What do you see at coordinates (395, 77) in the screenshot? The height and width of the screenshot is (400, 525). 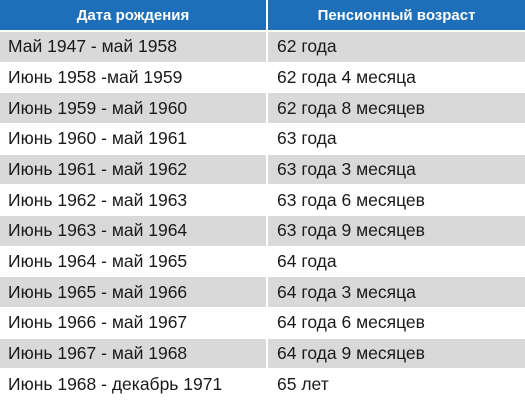 I see `retirement-age-cell: 62 года 4 месяца` at bounding box center [395, 77].